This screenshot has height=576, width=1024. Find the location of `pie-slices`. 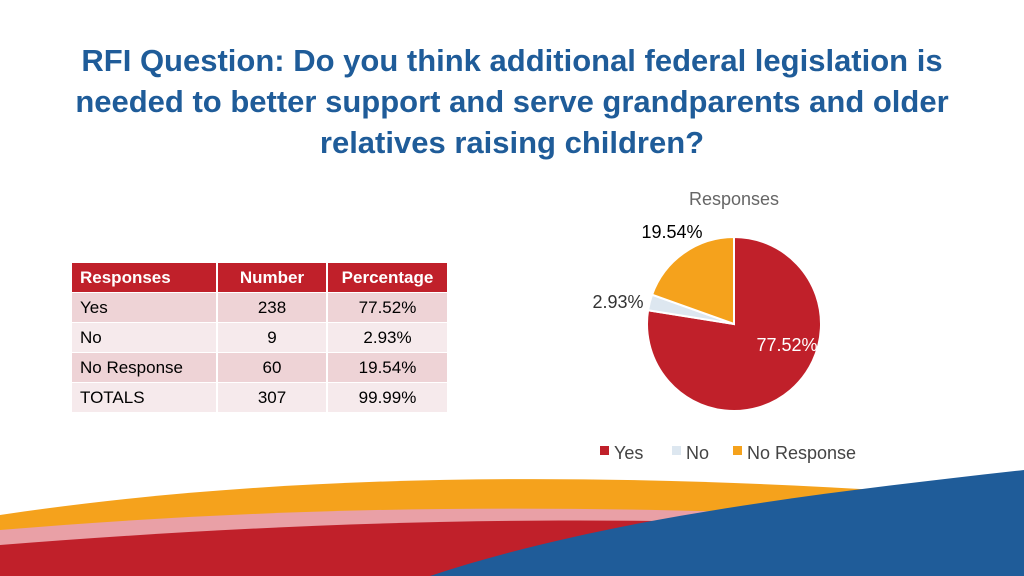

pie-slices is located at coordinates (734, 323).